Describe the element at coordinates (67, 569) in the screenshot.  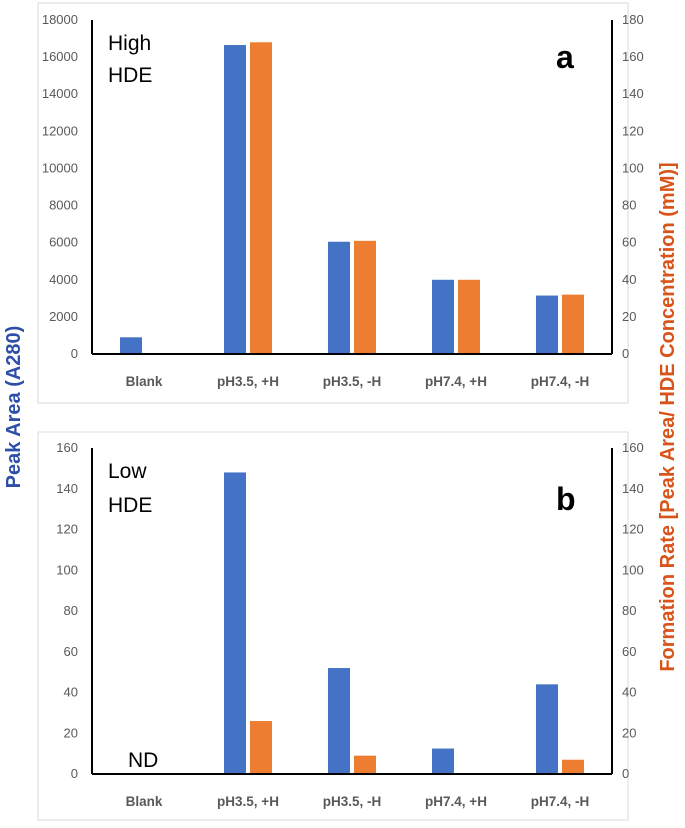
I see `left-tick-label: 100` at that location.